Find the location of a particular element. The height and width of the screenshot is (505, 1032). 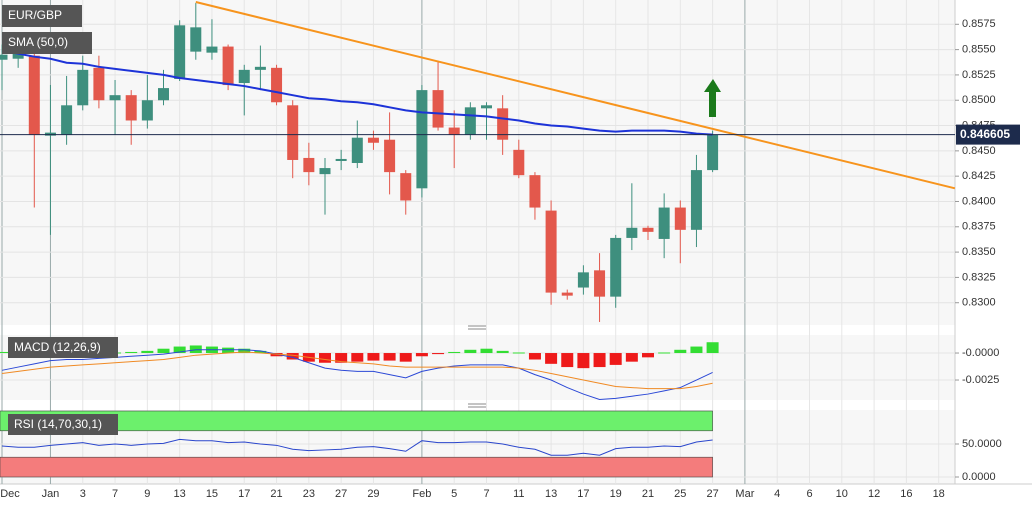

rsi-label: RSI (14,70,30,1) is located at coordinates (58, 424).